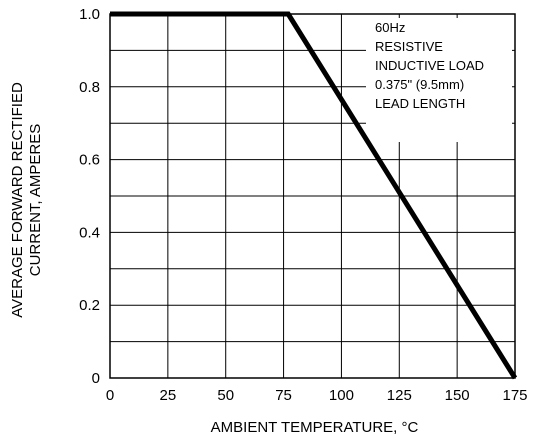 The width and height of the screenshot is (535, 445). I want to click on annotation-line: INDUCTIVE LOAD, so click(429, 65).